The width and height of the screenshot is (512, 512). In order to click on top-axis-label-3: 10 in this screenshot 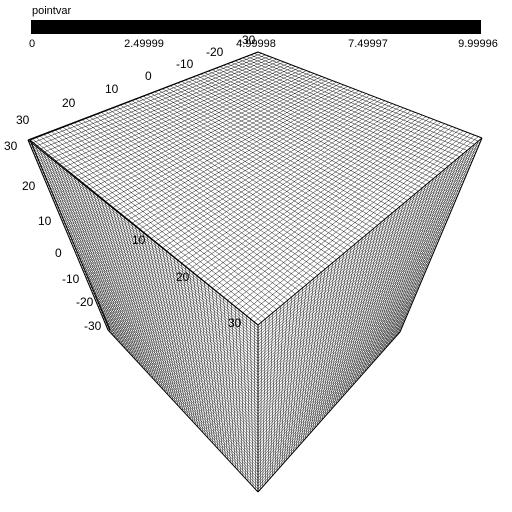, I will do `click(112, 89)`.